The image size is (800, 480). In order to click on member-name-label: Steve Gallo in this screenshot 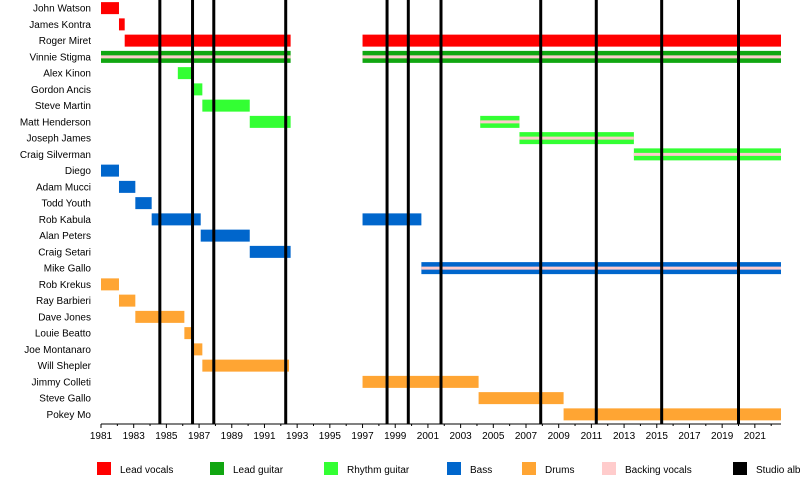, I will do `click(65, 399)`.